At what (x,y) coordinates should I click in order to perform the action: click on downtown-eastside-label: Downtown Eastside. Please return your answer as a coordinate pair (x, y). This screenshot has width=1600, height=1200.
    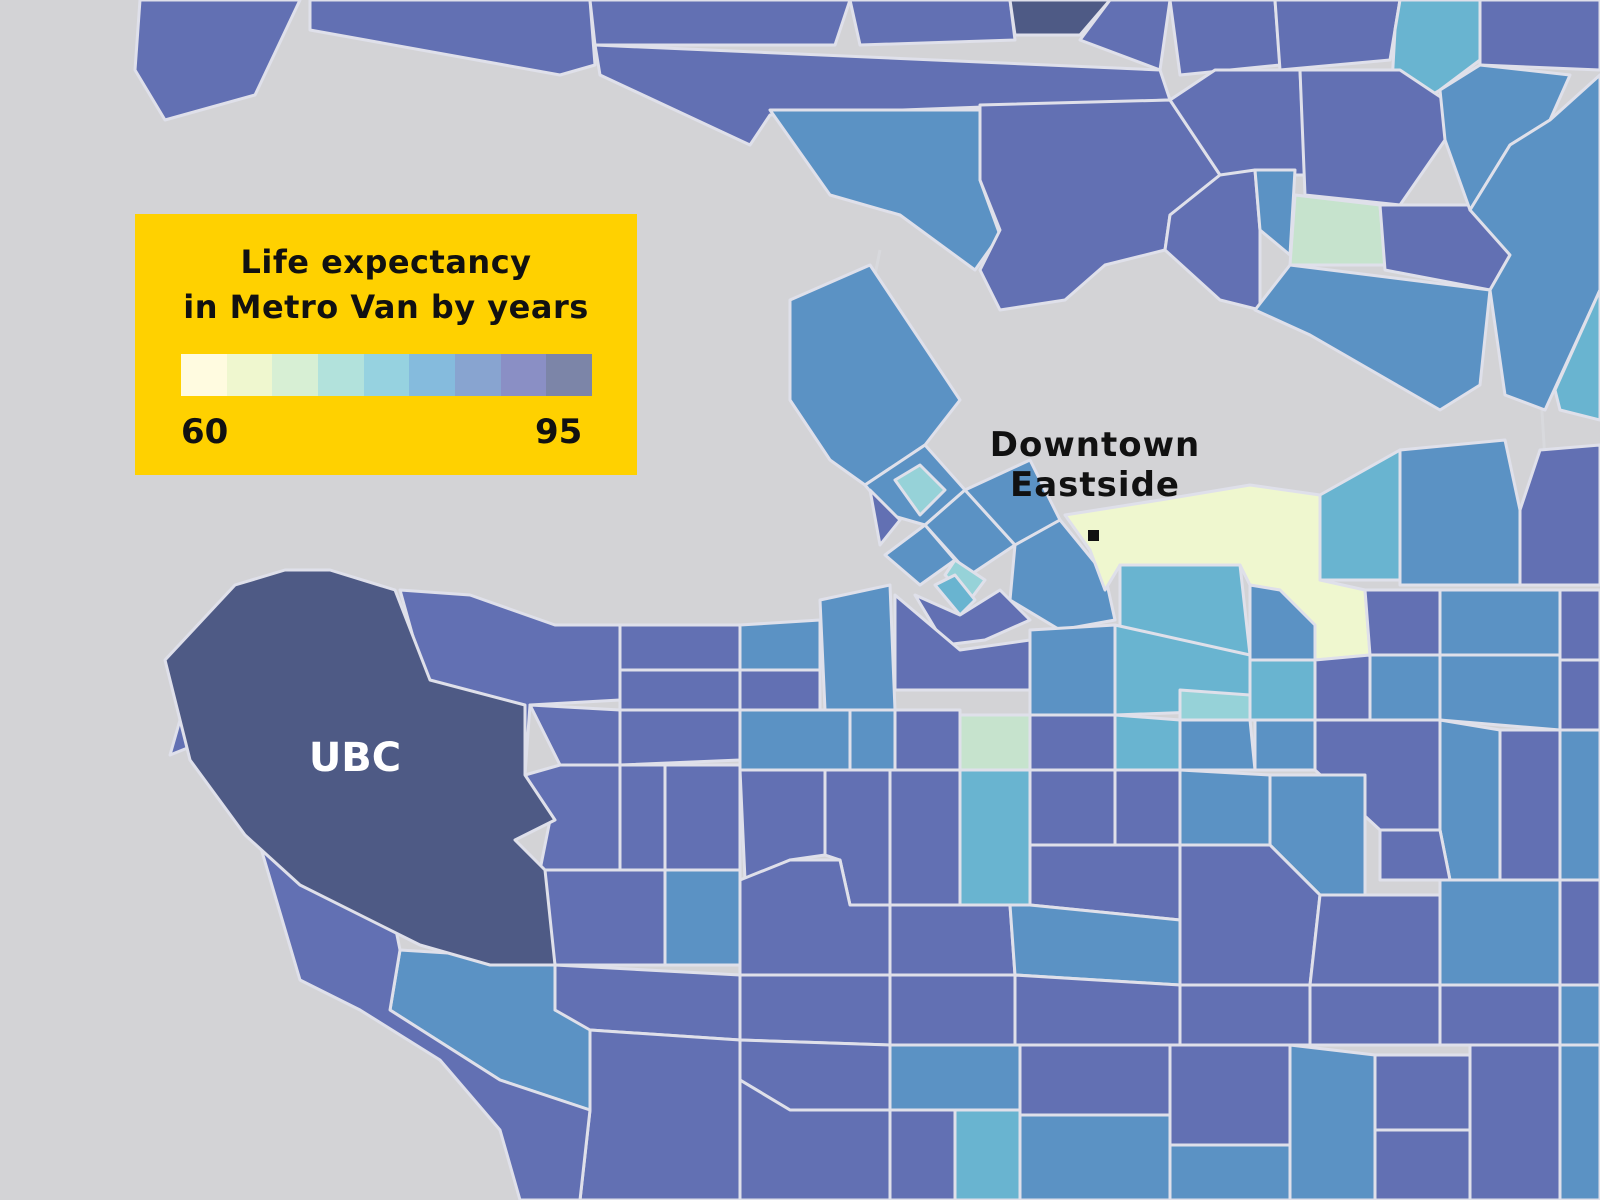
    Looking at the image, I should click on (1095, 465).